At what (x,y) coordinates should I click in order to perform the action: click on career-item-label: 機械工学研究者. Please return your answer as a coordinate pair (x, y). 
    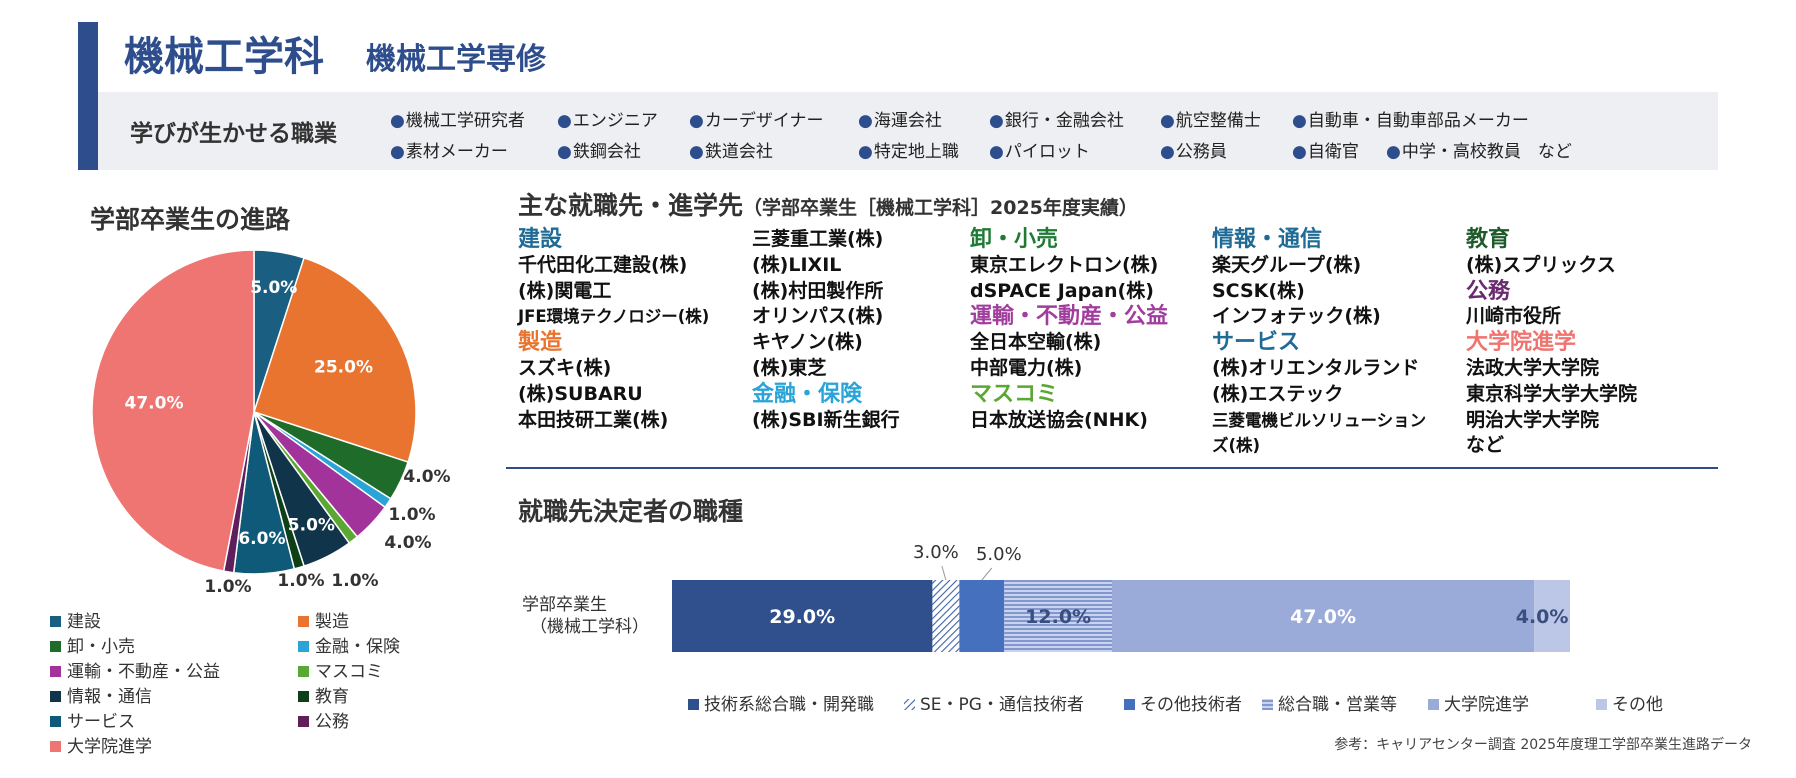
    Looking at the image, I should click on (465, 121).